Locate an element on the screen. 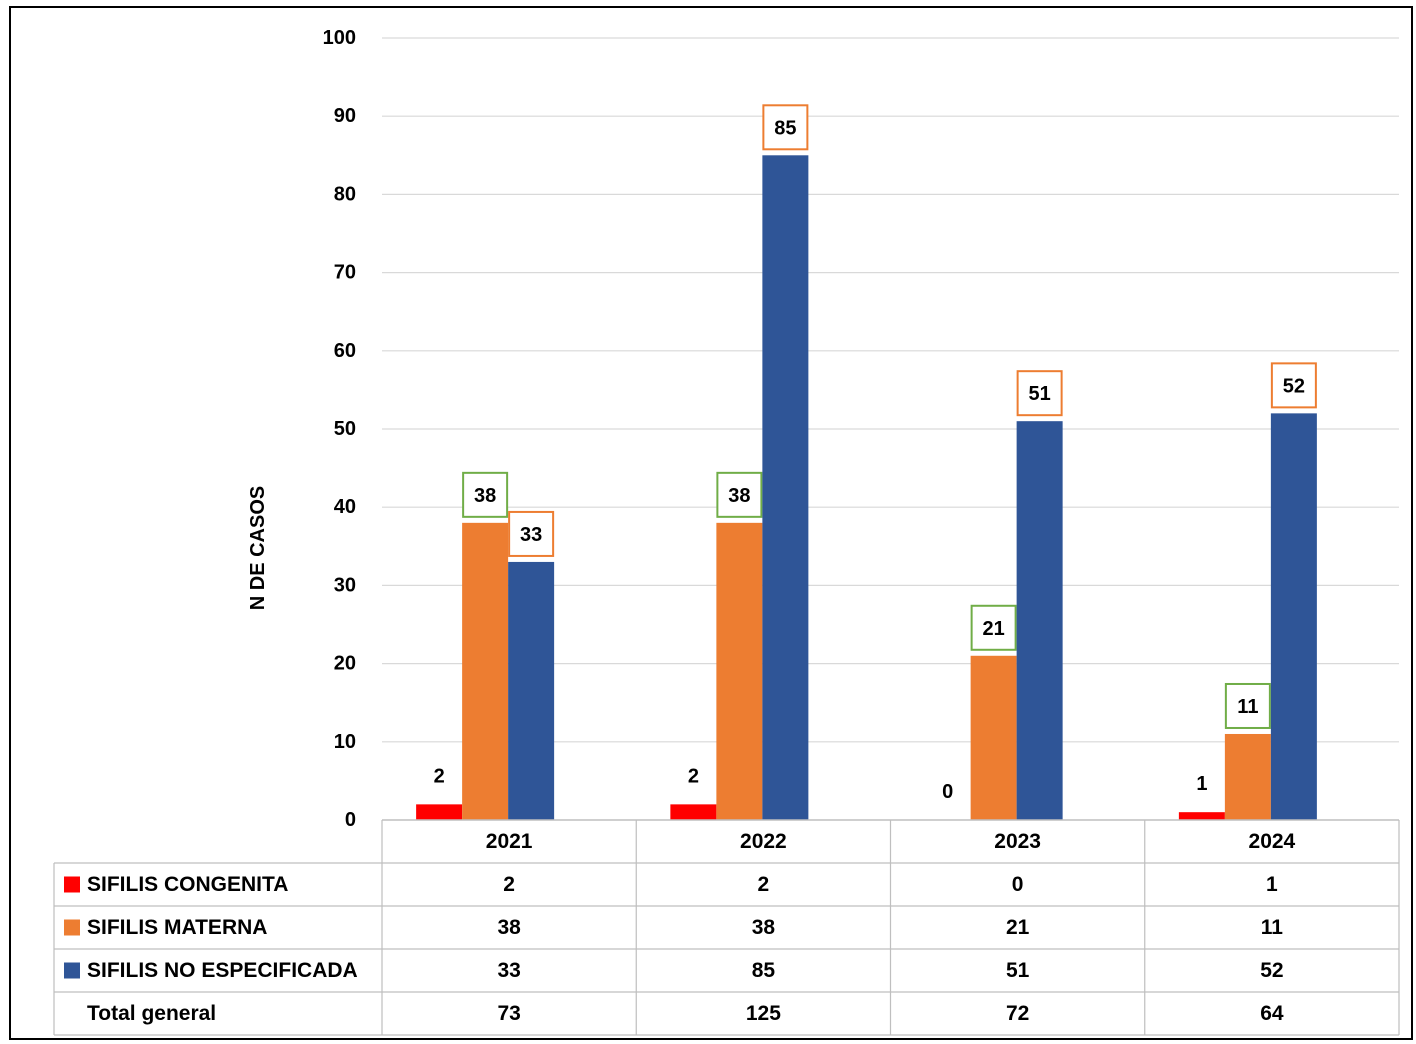  table-cell: 85 is located at coordinates (764, 970).